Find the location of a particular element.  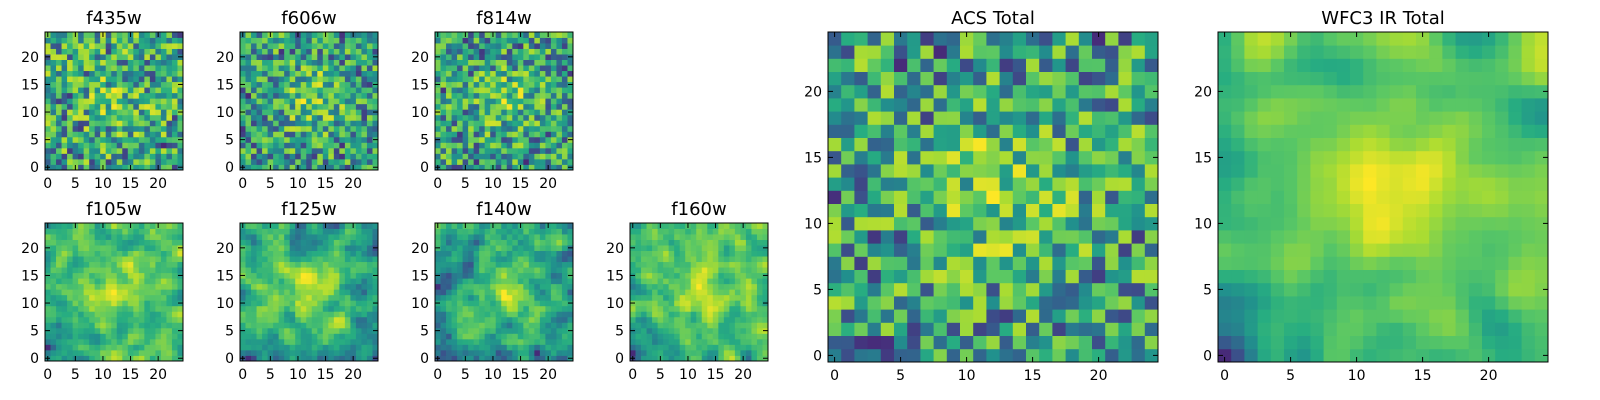

x-tick-label: 0 is located at coordinates (242, 184).